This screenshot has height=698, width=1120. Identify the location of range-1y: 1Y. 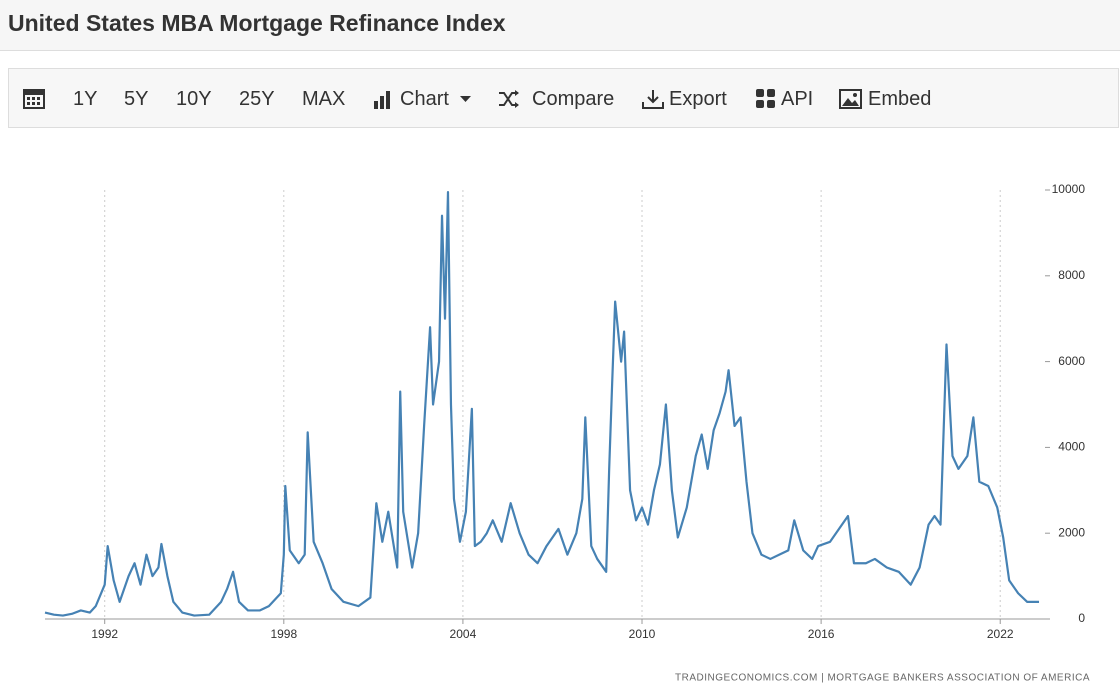
(85, 99).